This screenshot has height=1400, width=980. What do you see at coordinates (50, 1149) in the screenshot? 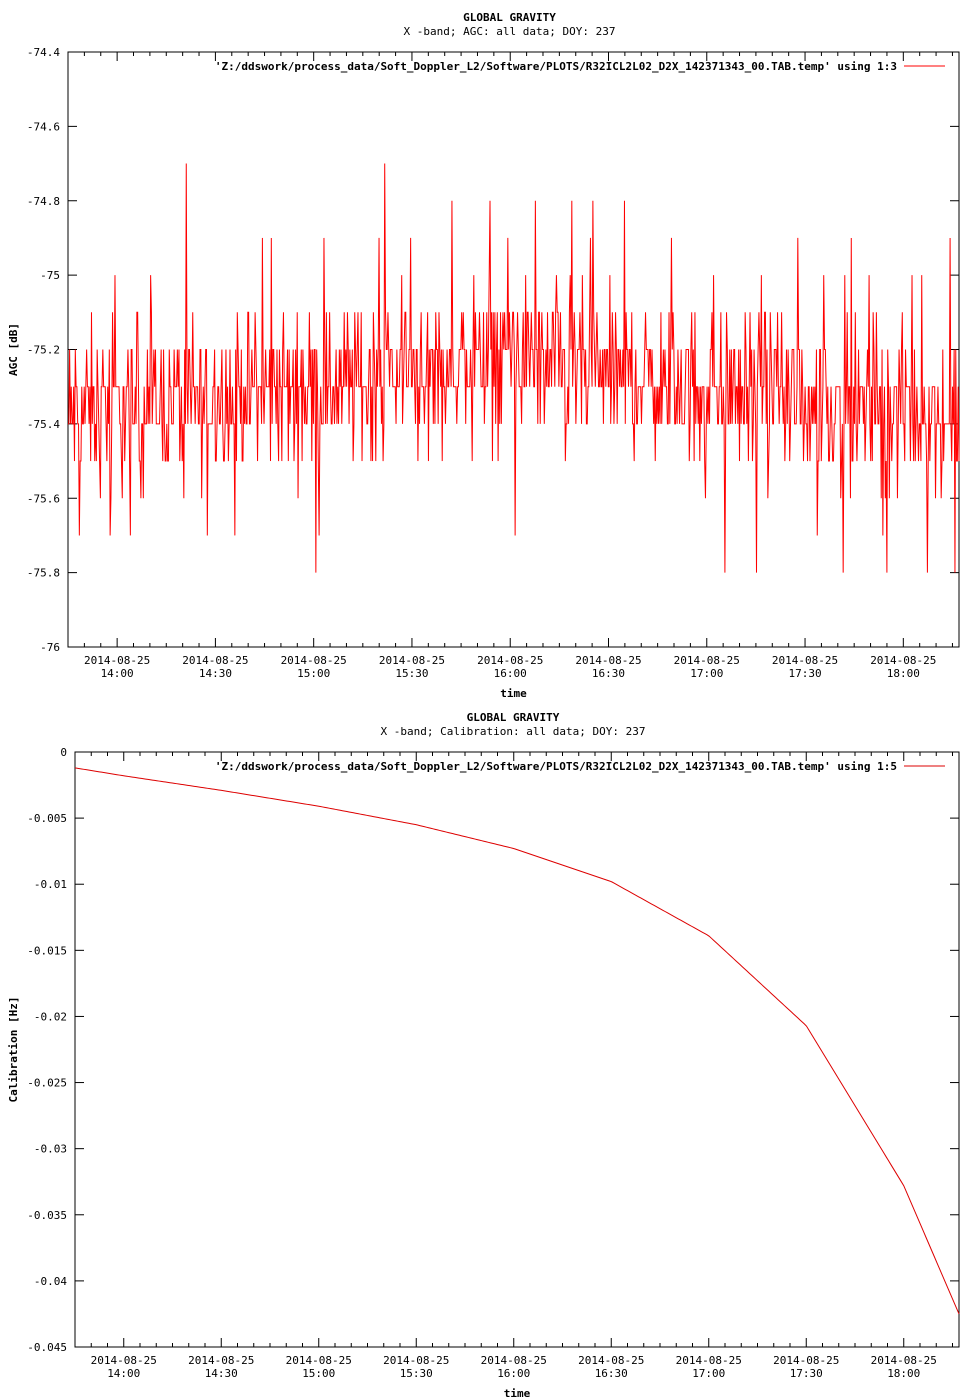
I see `y-tick-label: -0.03` at bounding box center [50, 1149].